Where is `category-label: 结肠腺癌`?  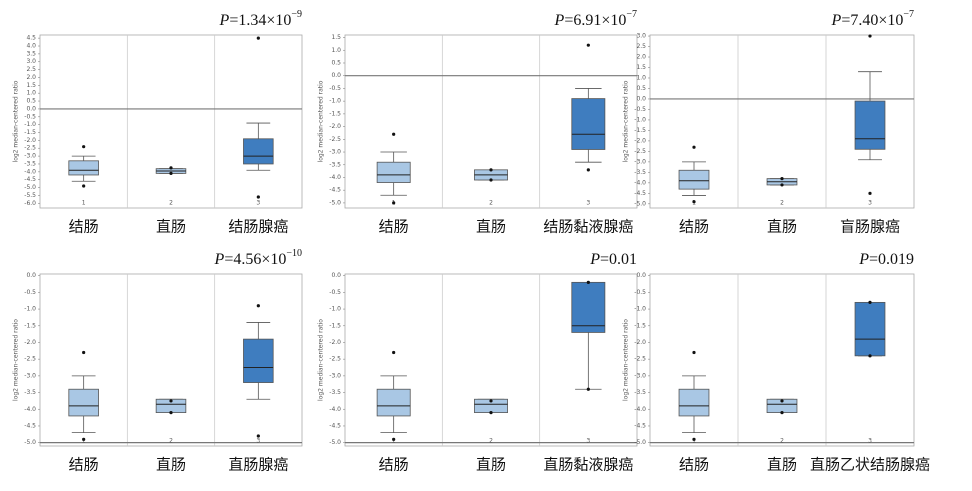
category-label: 结肠腺癌 is located at coordinates (258, 226).